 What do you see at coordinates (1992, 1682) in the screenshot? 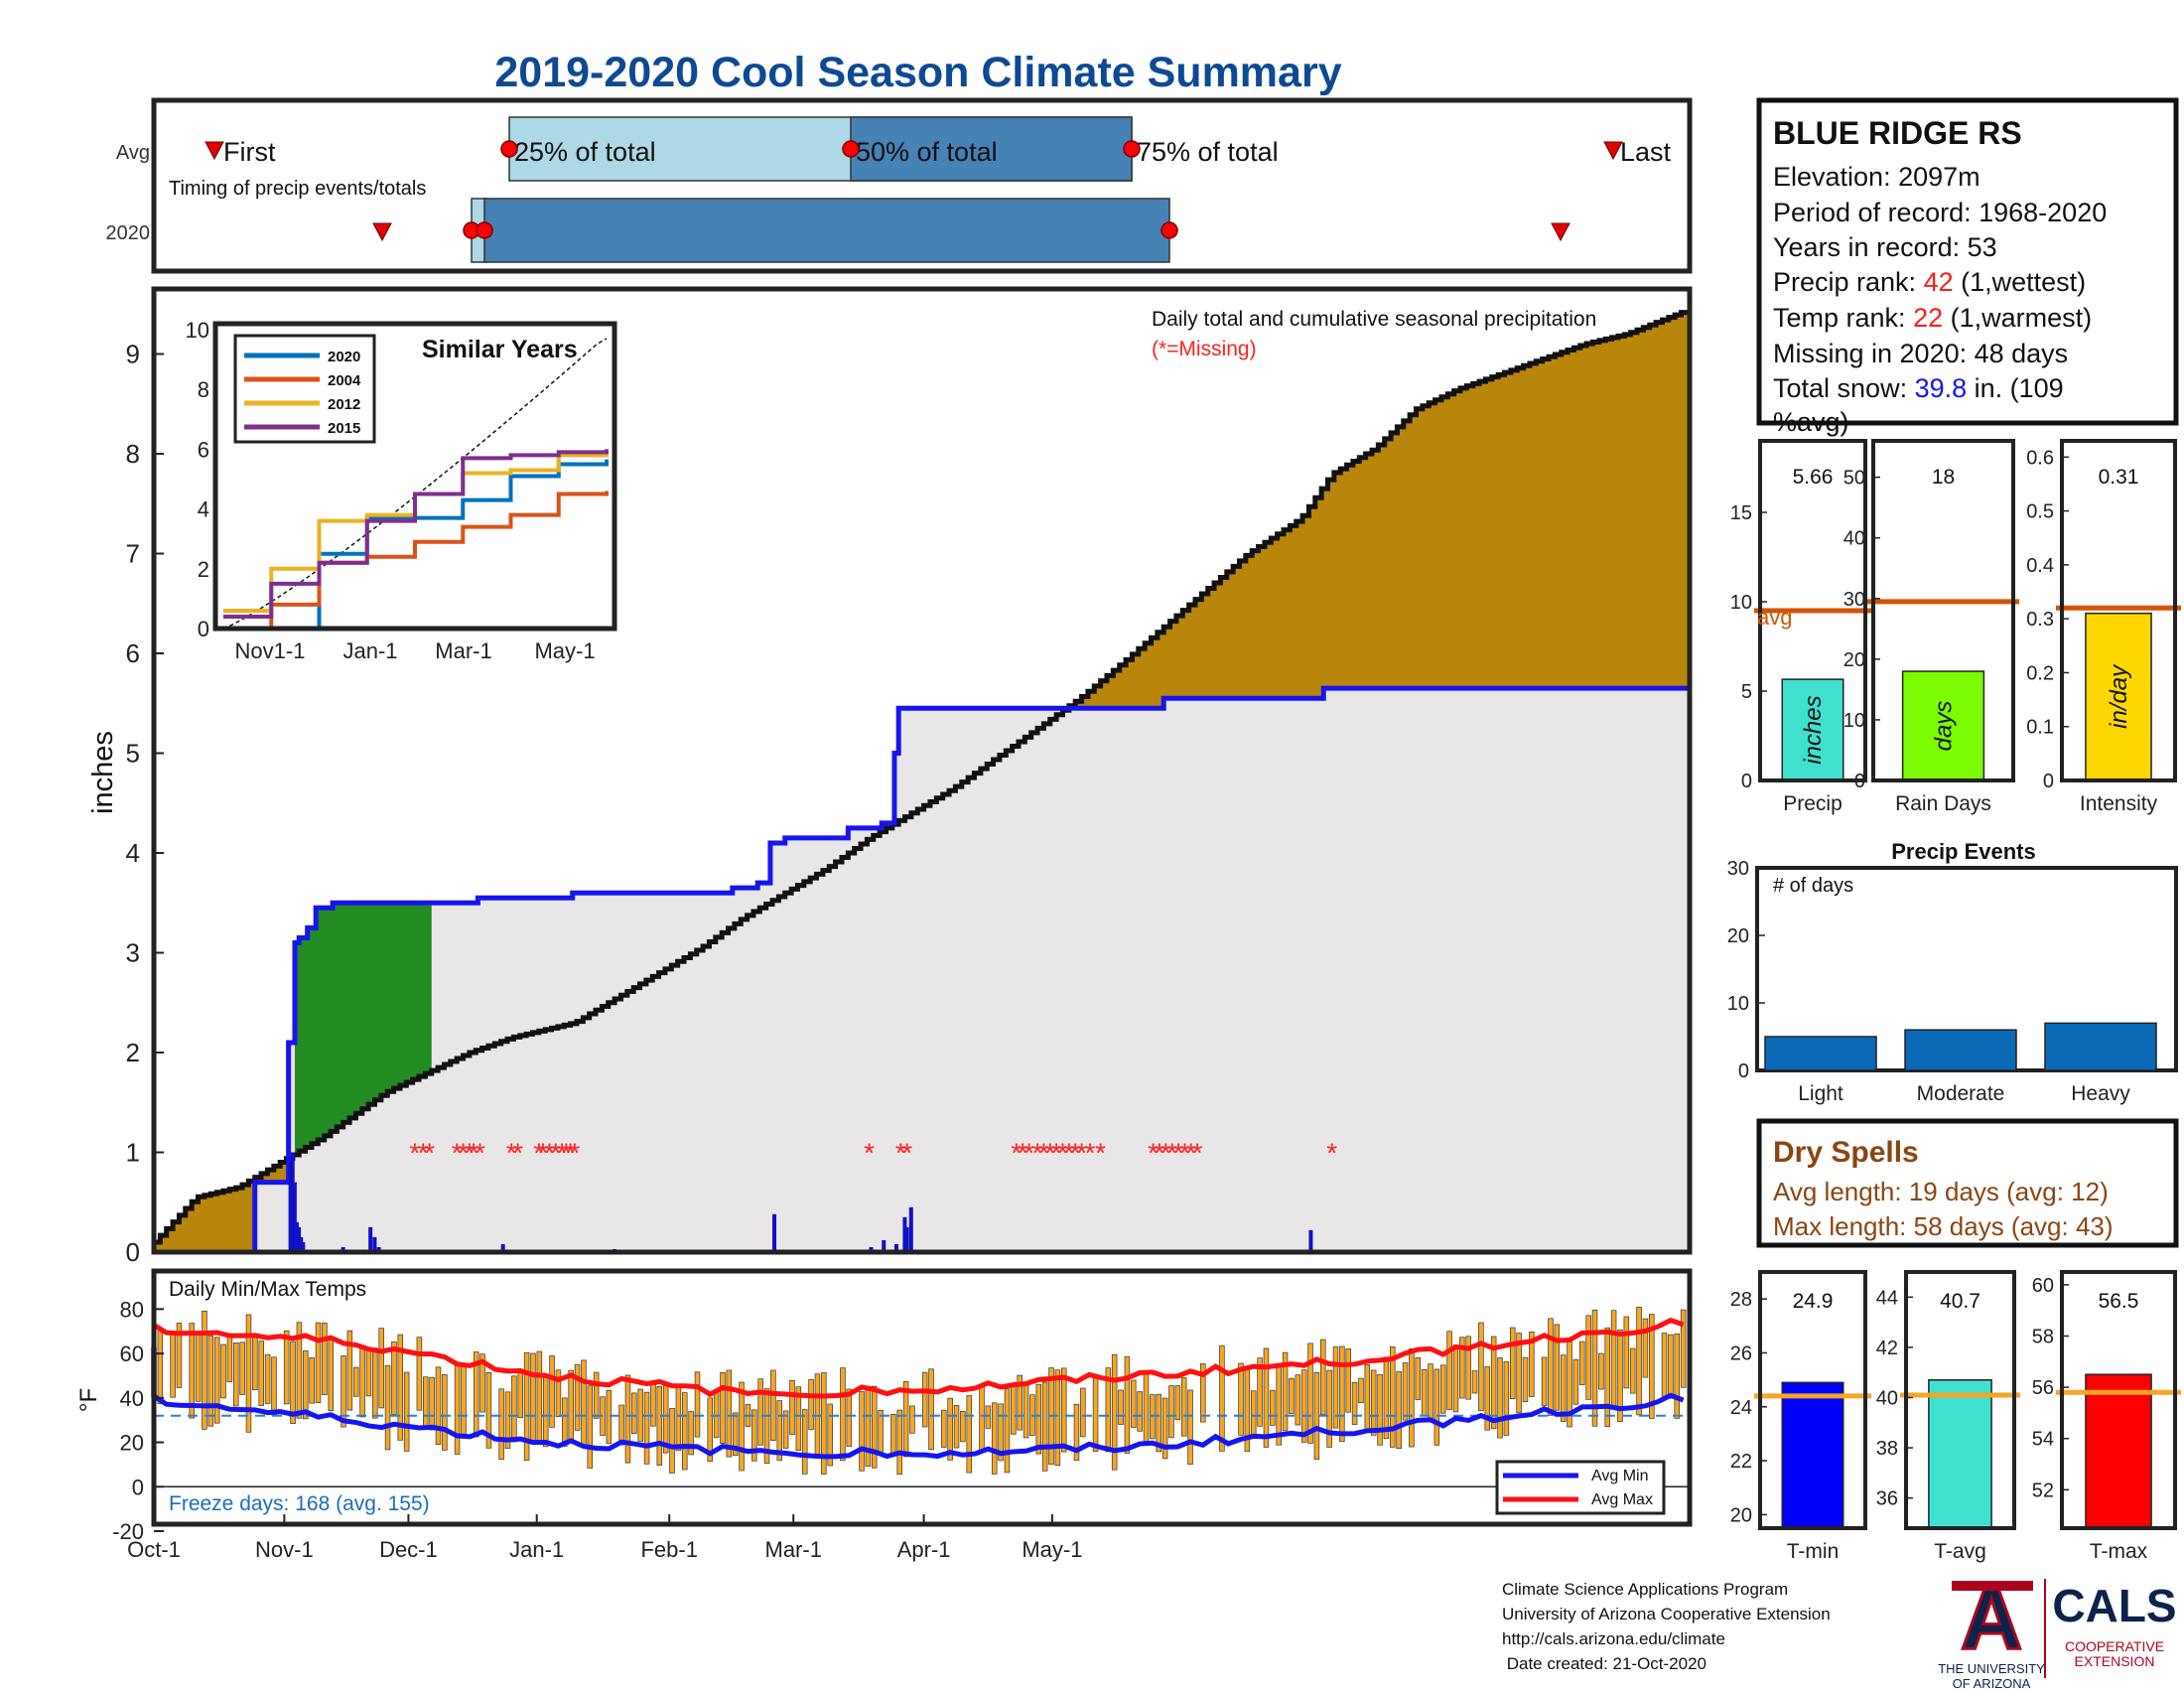
I see `ua-logo-text2: OF ARIZONA` at bounding box center [1992, 1682].